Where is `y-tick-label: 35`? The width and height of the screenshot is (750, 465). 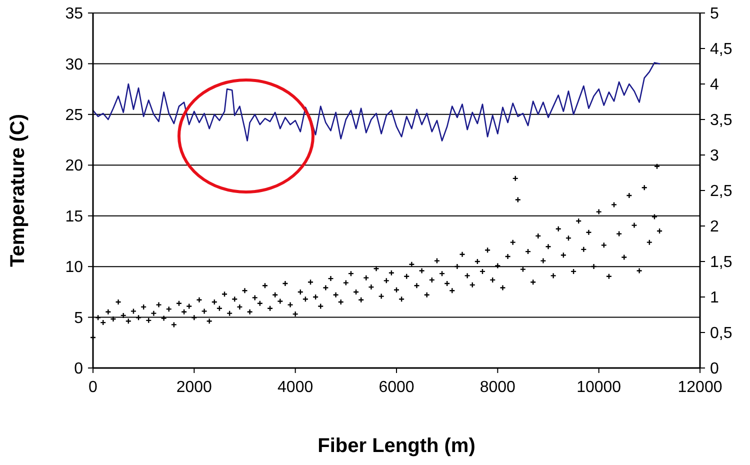 y-tick-label: 35 is located at coordinates (74, 14).